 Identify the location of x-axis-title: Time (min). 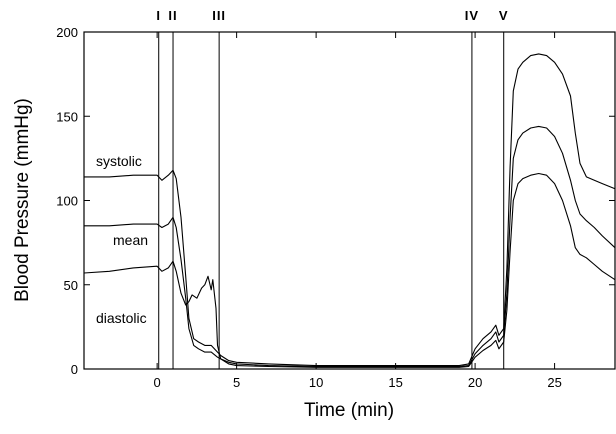
(349, 410).